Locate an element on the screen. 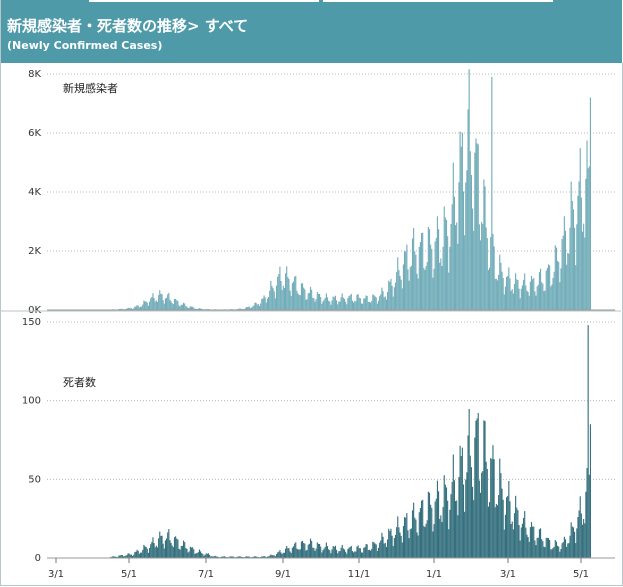 This screenshot has height=587, width=623. y-tick-label: 150 is located at coordinates (31, 322).